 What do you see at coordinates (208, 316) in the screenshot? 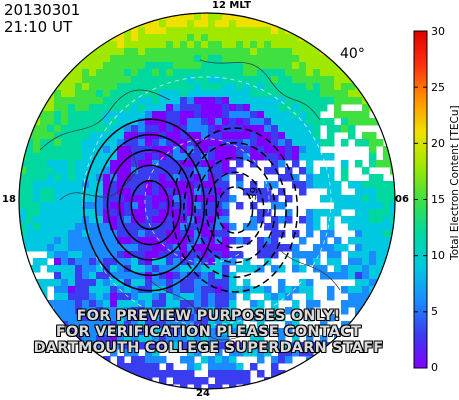
I see `watermark-line-1: FOR PREVIEW PURPOSES ONLY!` at bounding box center [208, 316].